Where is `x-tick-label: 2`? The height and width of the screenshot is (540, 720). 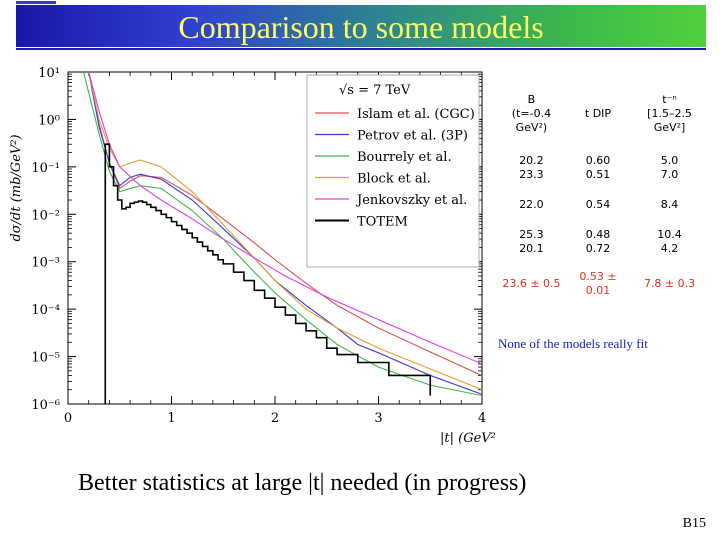
x-tick-label: 2 is located at coordinates (275, 418).